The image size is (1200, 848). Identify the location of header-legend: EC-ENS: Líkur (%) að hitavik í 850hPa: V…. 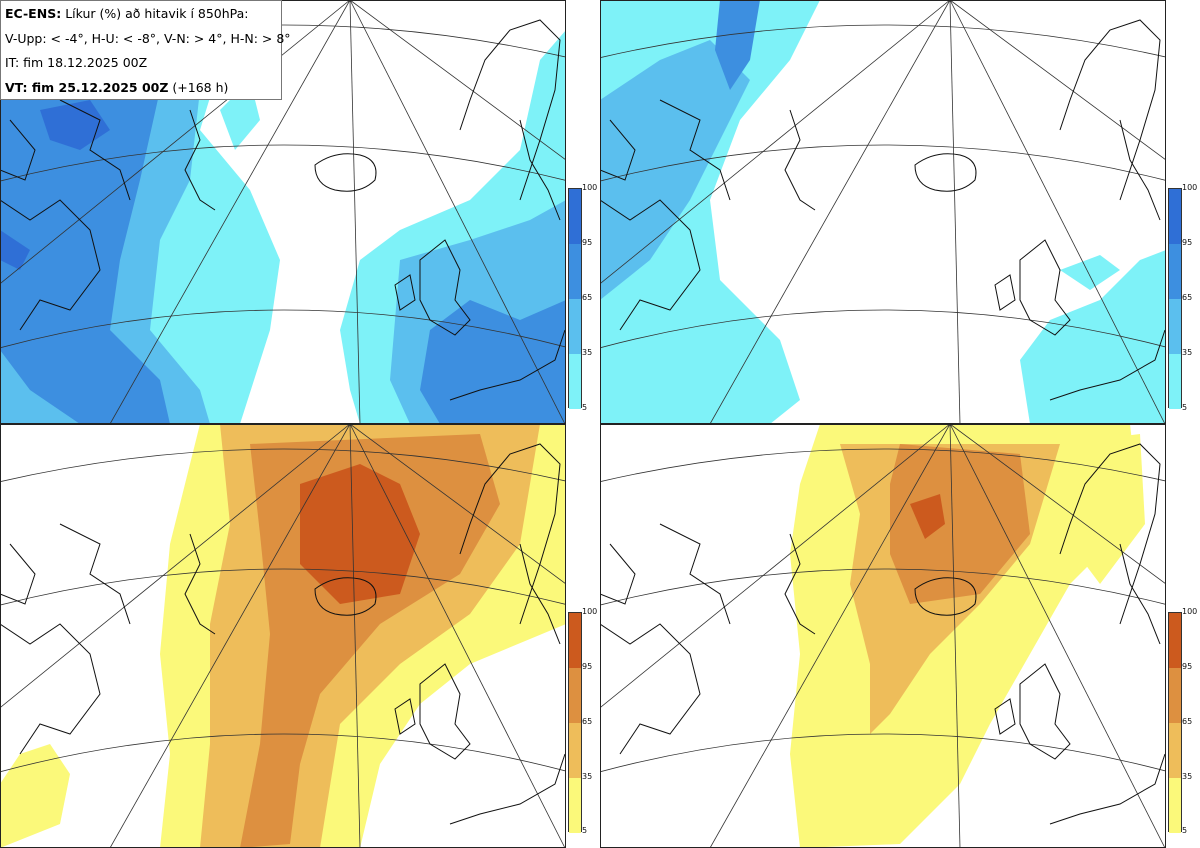
(145, 50).